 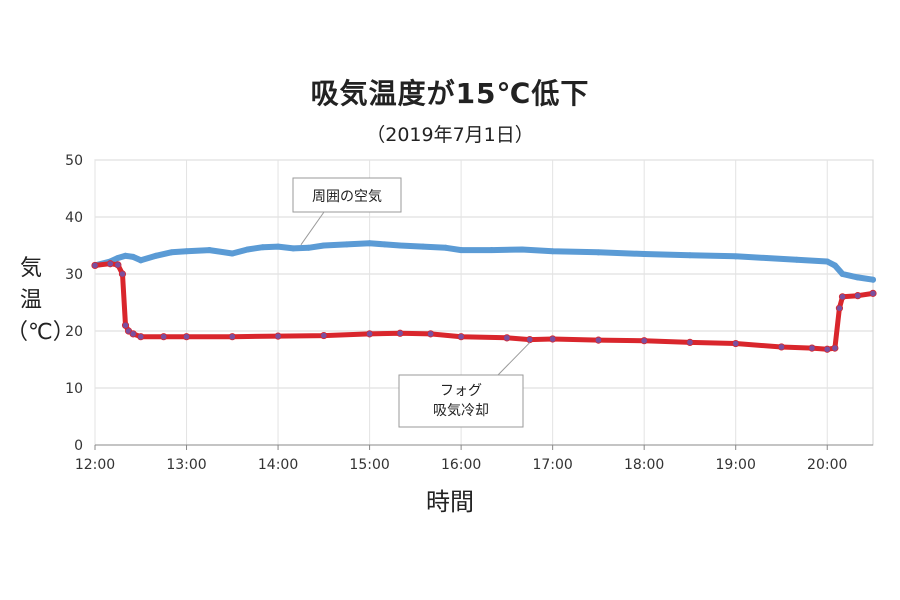 I want to click on x-tick-label: 19:00, so click(x=736, y=465).